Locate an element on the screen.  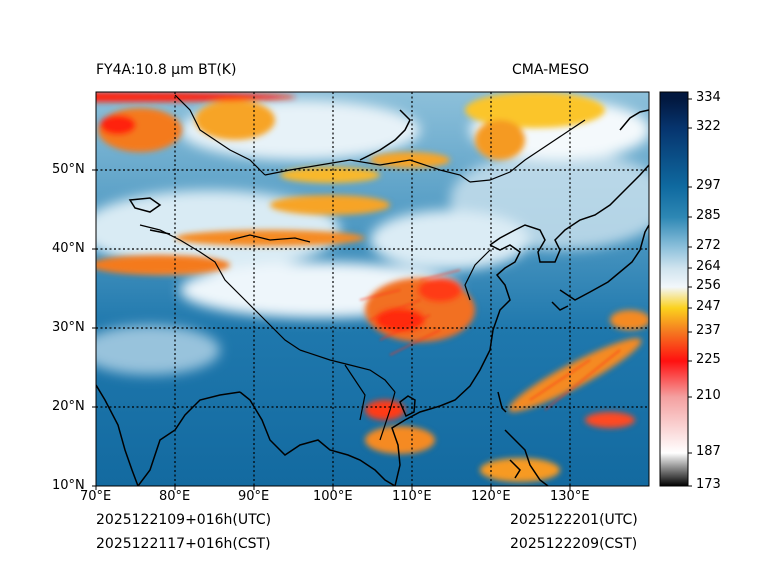
colorbar-tick-label: 322 is located at coordinates (708, 126).